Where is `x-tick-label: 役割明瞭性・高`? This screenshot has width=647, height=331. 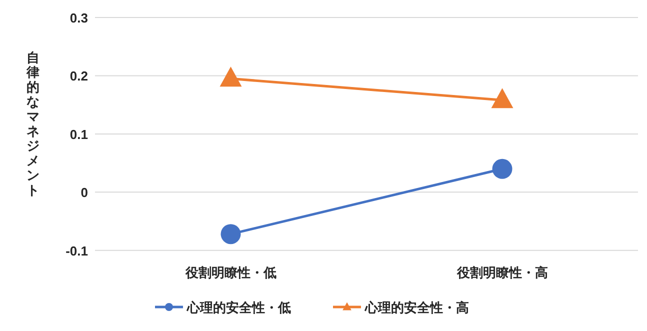 x-tick-label: 役割明瞭性・高 is located at coordinates (502, 272).